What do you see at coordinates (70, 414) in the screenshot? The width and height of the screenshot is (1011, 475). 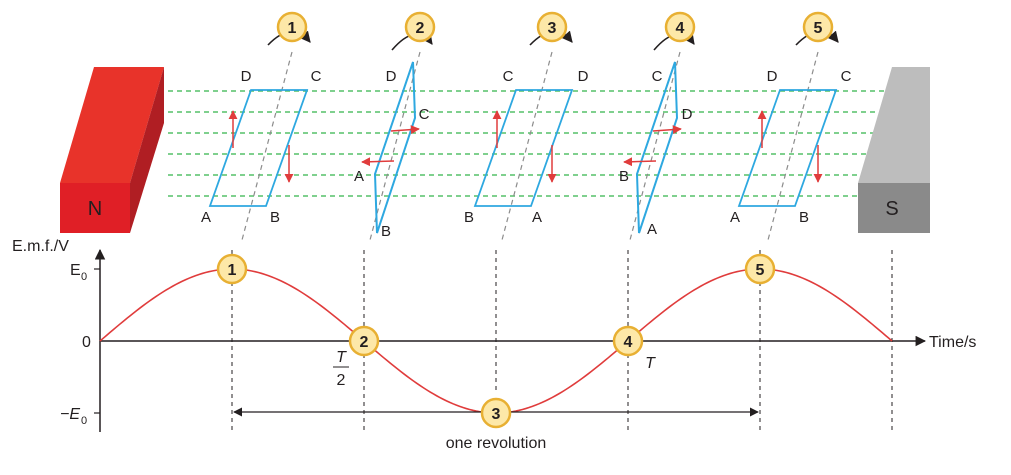 I see `y-tick-bottom-text: −E` at bounding box center [70, 414].